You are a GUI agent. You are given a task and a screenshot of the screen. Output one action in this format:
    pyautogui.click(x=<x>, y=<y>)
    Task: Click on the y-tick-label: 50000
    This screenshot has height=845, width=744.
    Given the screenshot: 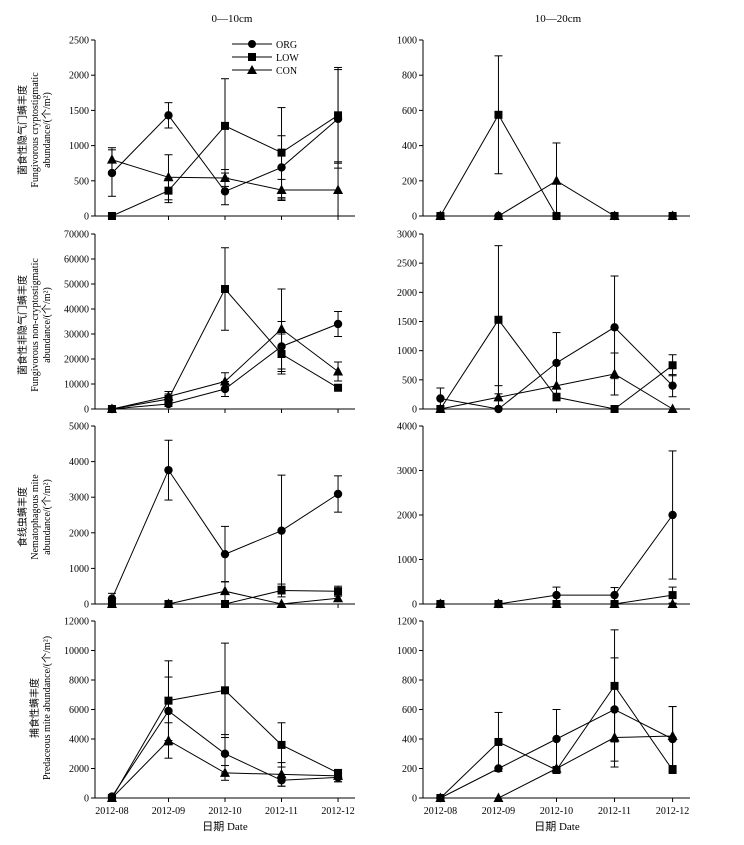 What is the action you would take?
    pyautogui.click(x=76, y=285)
    